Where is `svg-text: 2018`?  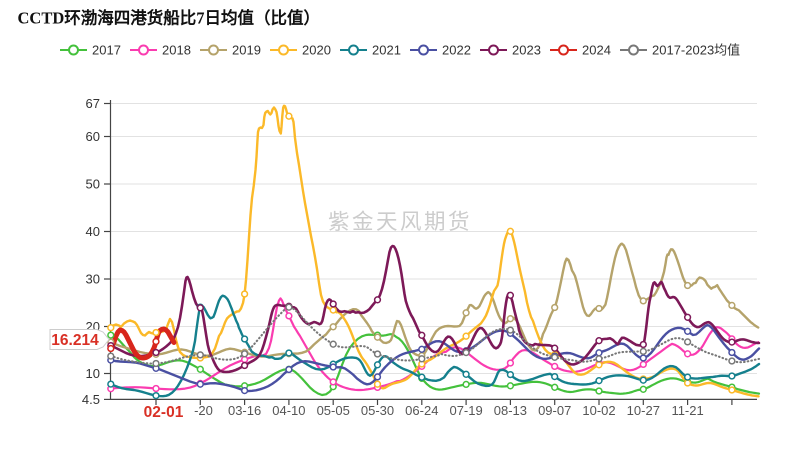
svg-text: 2018 is located at coordinates (176, 50).